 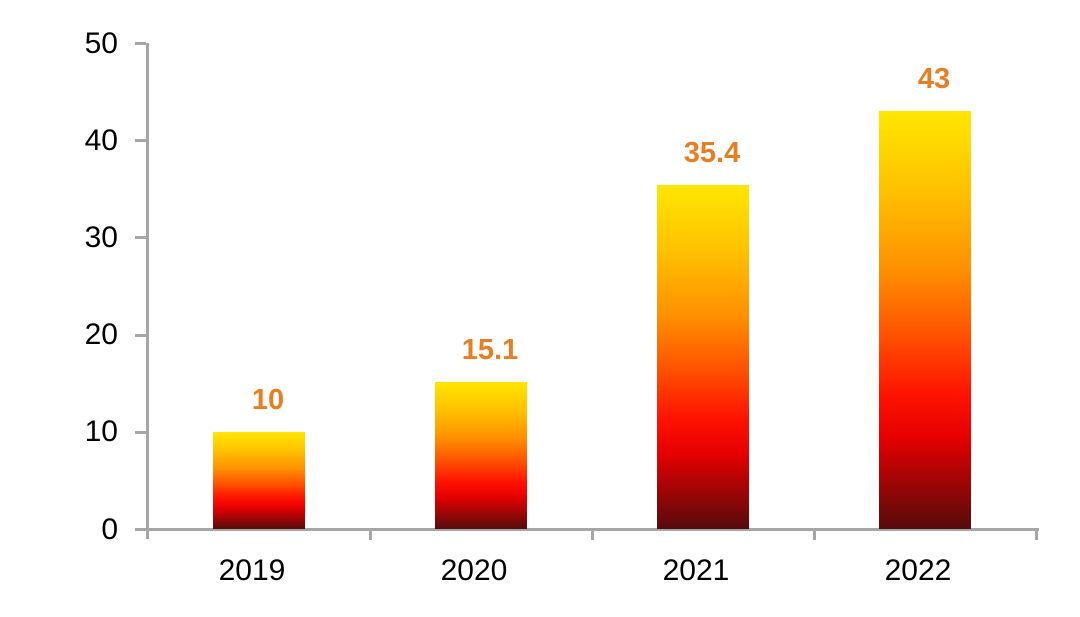 I want to click on bar-value-label: 10, so click(x=268, y=399).